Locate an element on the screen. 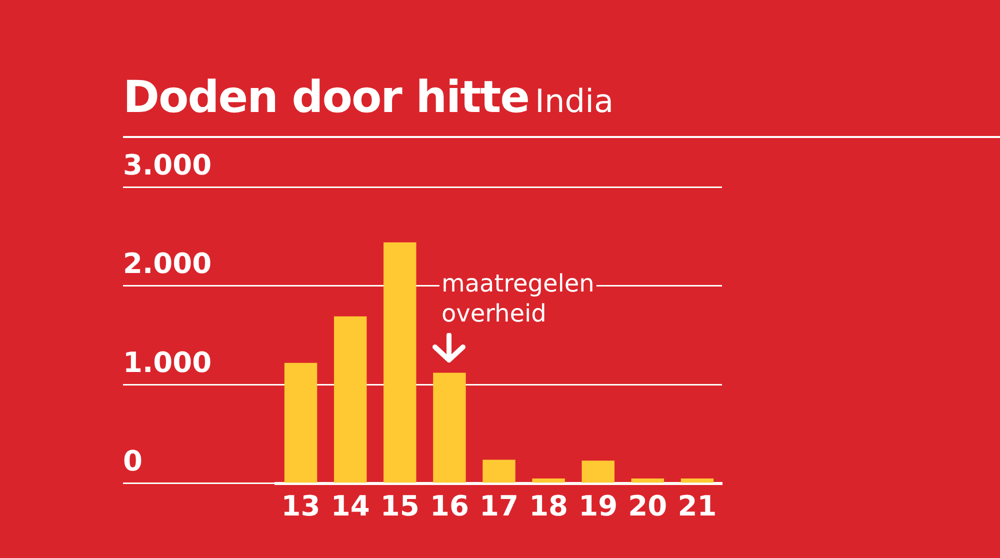 The width and height of the screenshot is (1000, 558). y-tick-label: 2.000 is located at coordinates (167, 263).